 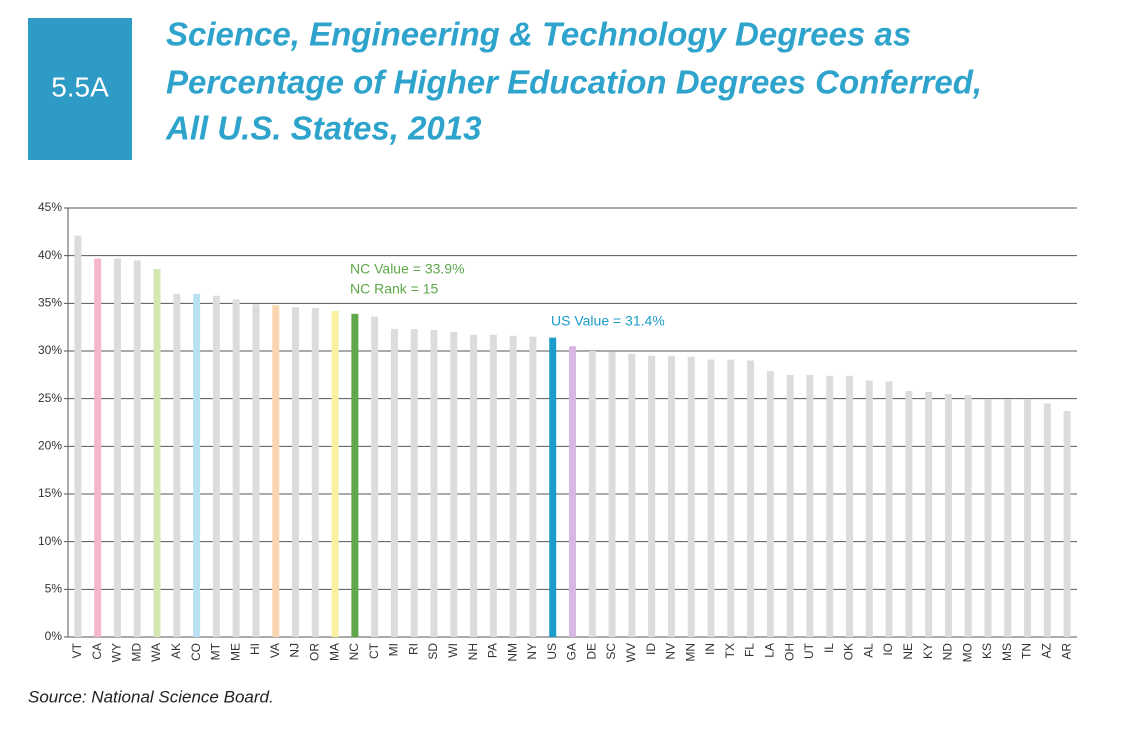 What do you see at coordinates (1007, 652) in the screenshot?
I see `x-tick-label: MS` at bounding box center [1007, 652].